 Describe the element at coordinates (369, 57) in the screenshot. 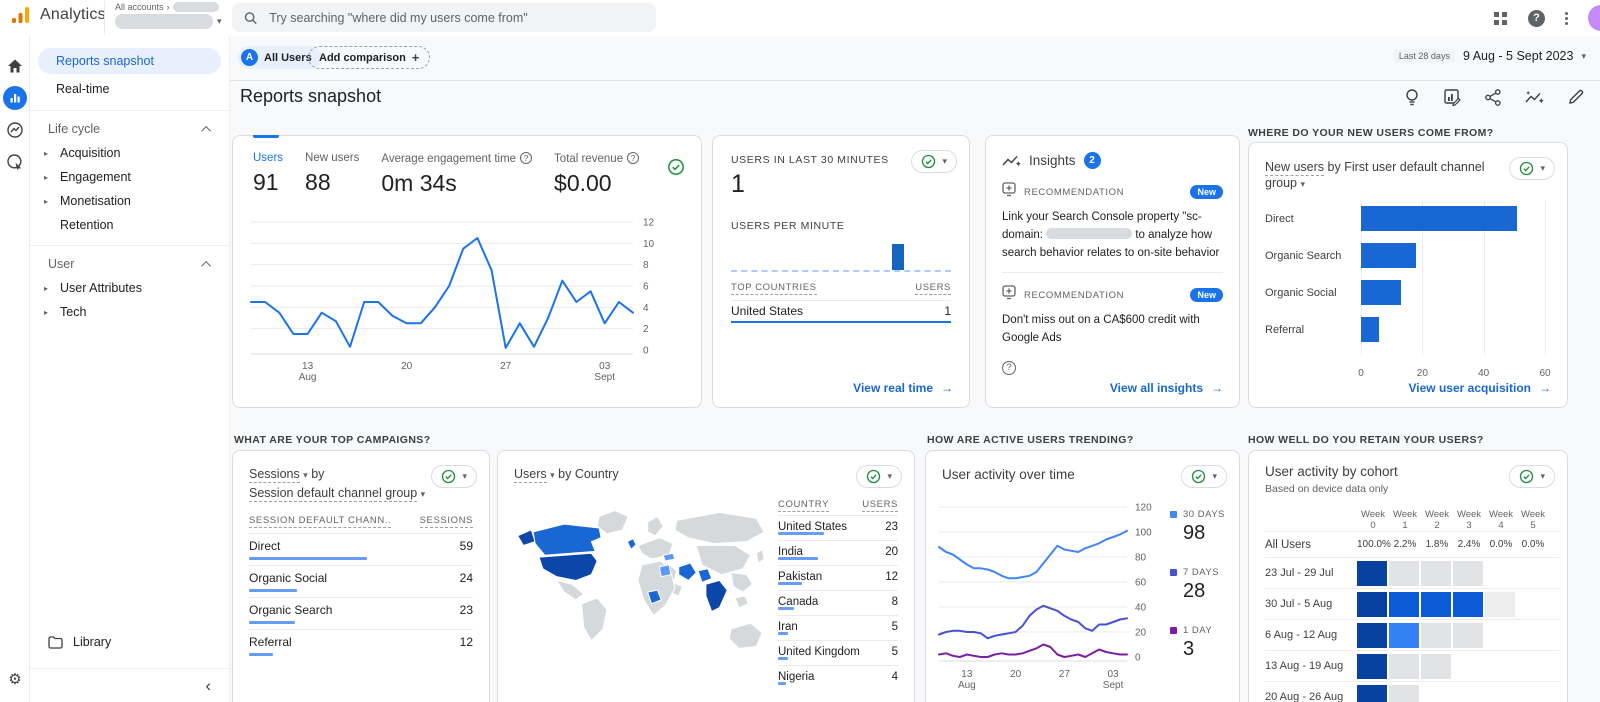

I see `add-comparison-button: Add comparison +` at that location.